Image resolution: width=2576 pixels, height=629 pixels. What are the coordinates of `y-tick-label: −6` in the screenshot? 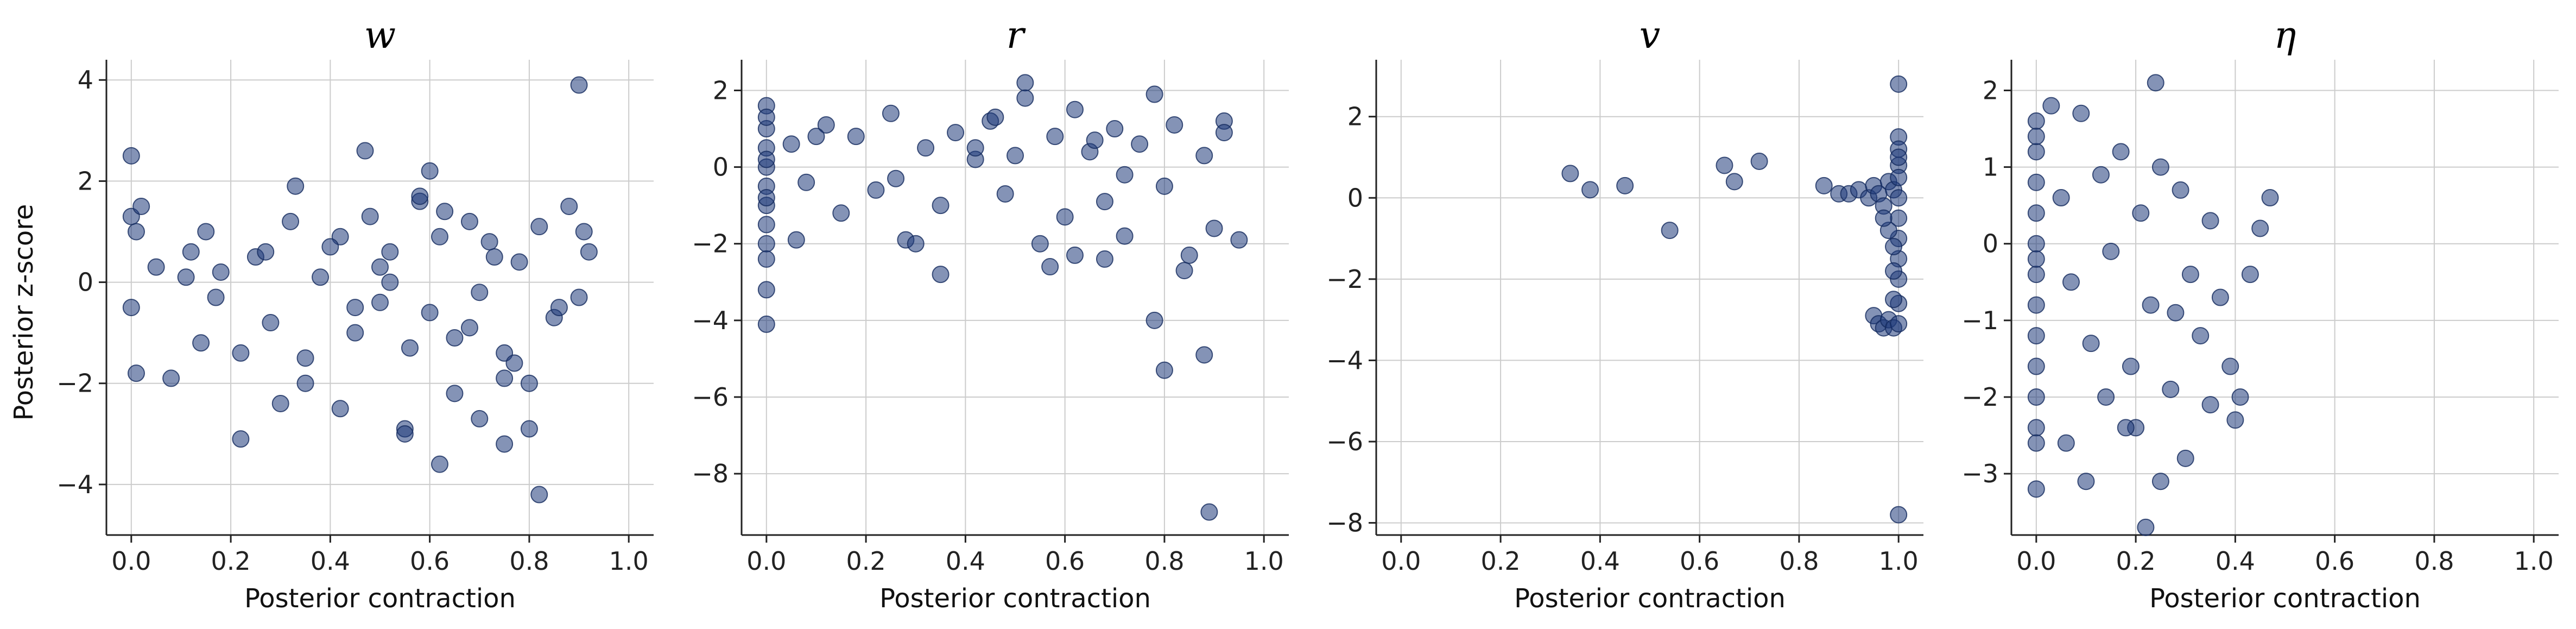 It's located at (1344, 441).